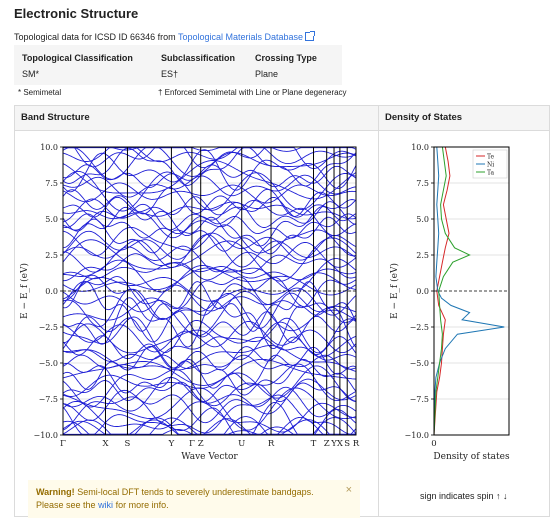 The image size is (550, 528). Describe the element at coordinates (77, 58) in the screenshot. I see `topological-classification-header: Topological Classification` at that location.